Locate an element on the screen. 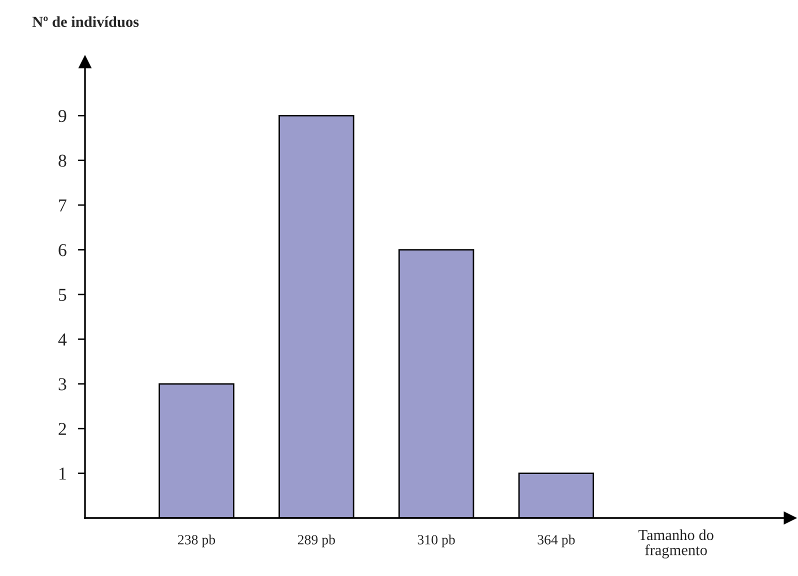 The image size is (798, 576). x-tick-label: 238 pb is located at coordinates (197, 541).